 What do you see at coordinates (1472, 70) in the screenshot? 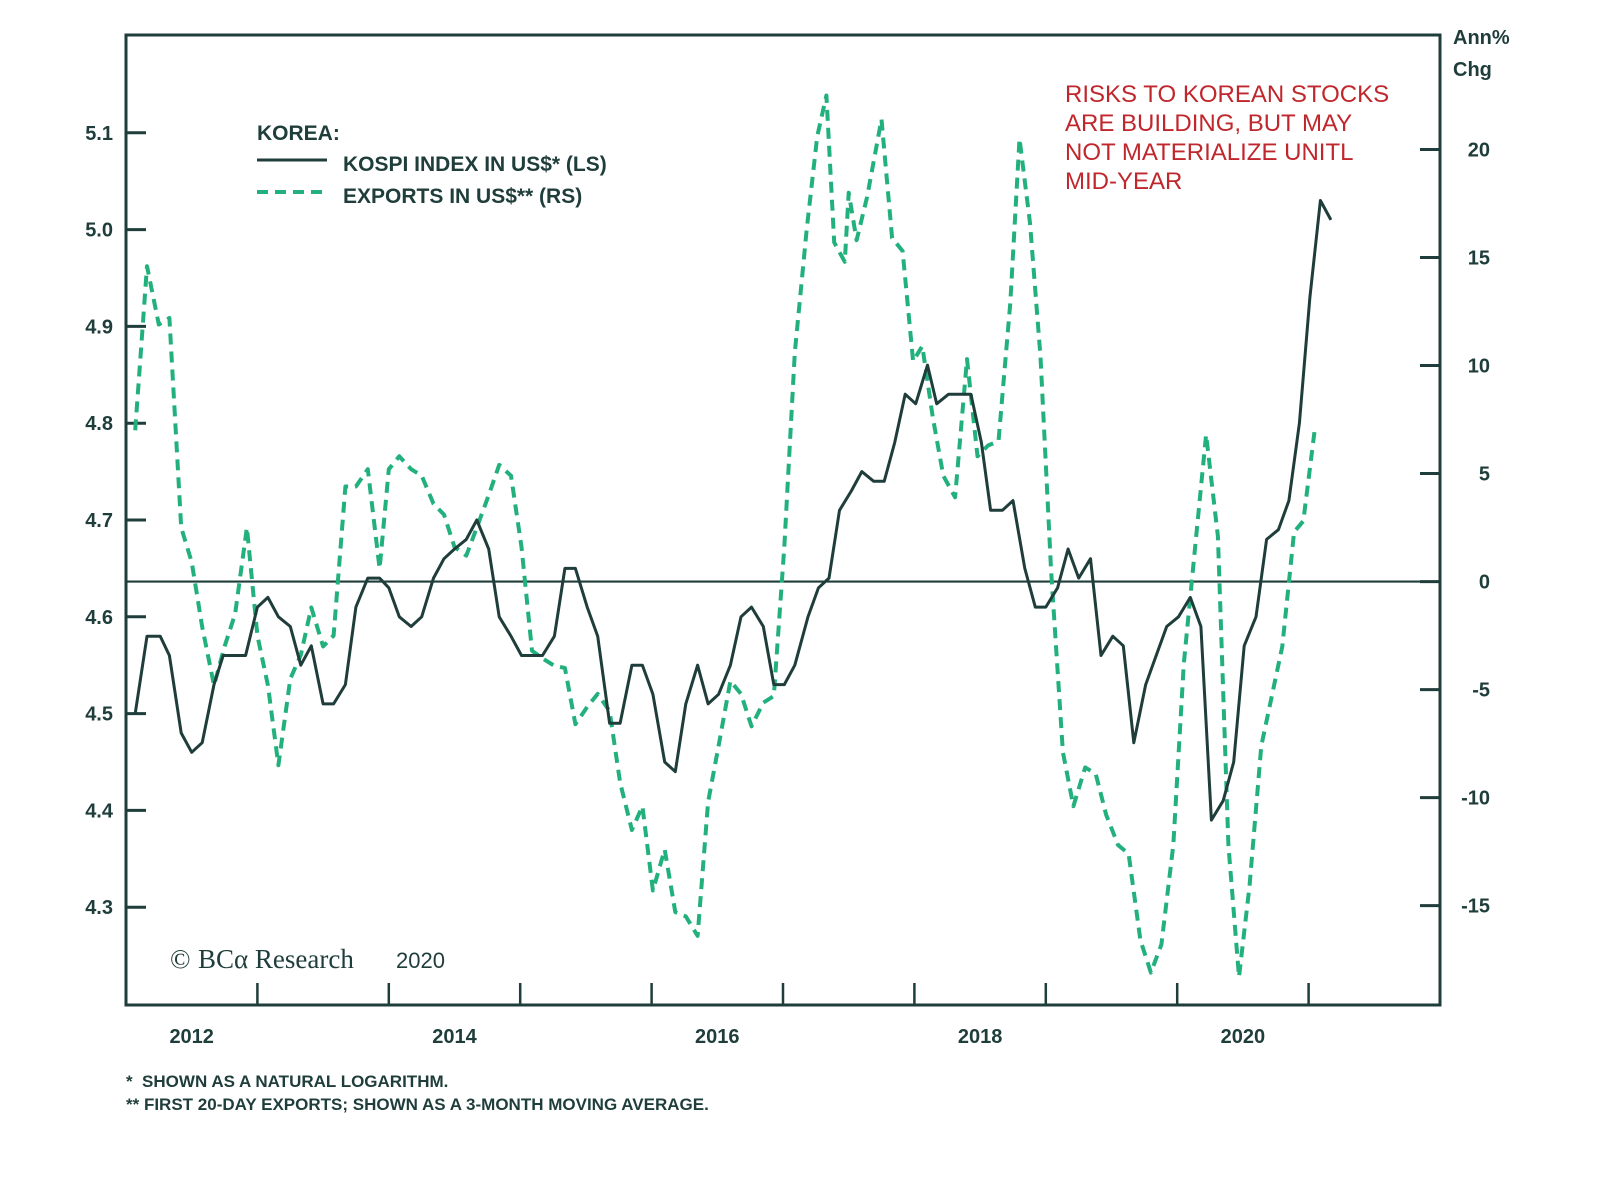
I see `right-axis-title-line2: Chg` at bounding box center [1472, 70].